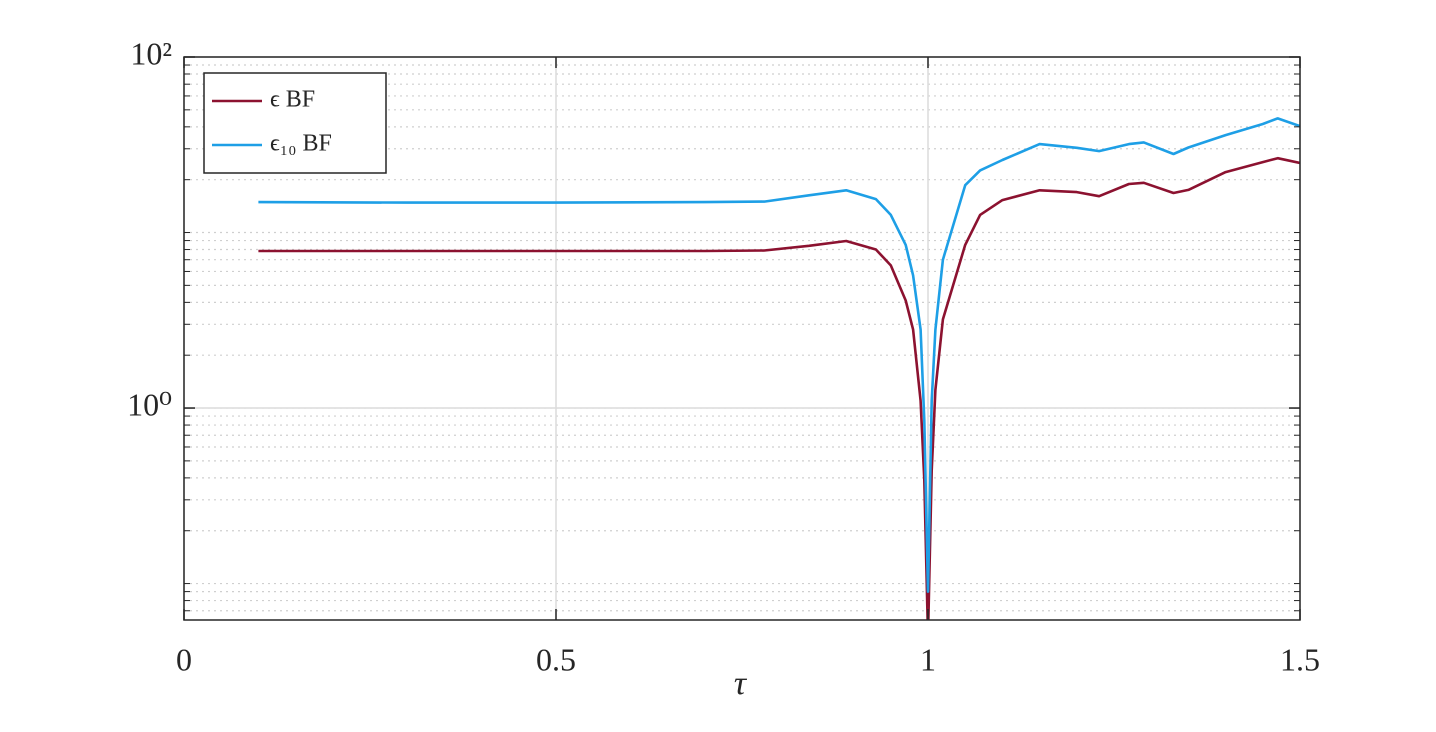 The height and width of the screenshot is (732, 1436). Describe the element at coordinates (292, 100) in the screenshot. I see `legend-label: ϵ BF` at that location.